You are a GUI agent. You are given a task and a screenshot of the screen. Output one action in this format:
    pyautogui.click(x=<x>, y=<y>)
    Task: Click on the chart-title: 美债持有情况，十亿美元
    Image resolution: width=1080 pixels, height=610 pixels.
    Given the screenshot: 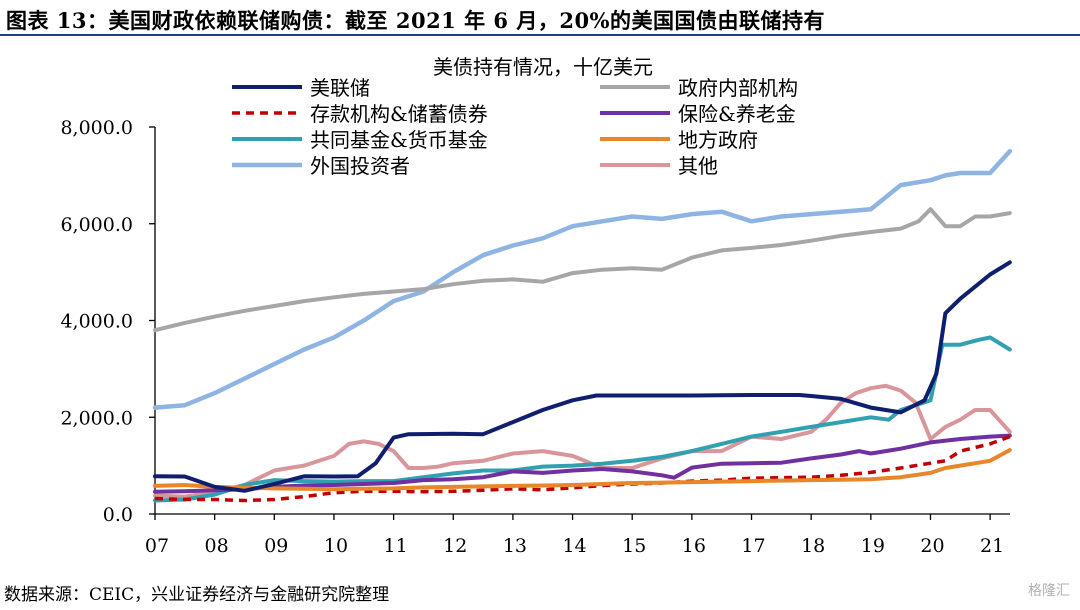 What is the action you would take?
    pyautogui.click(x=543, y=67)
    